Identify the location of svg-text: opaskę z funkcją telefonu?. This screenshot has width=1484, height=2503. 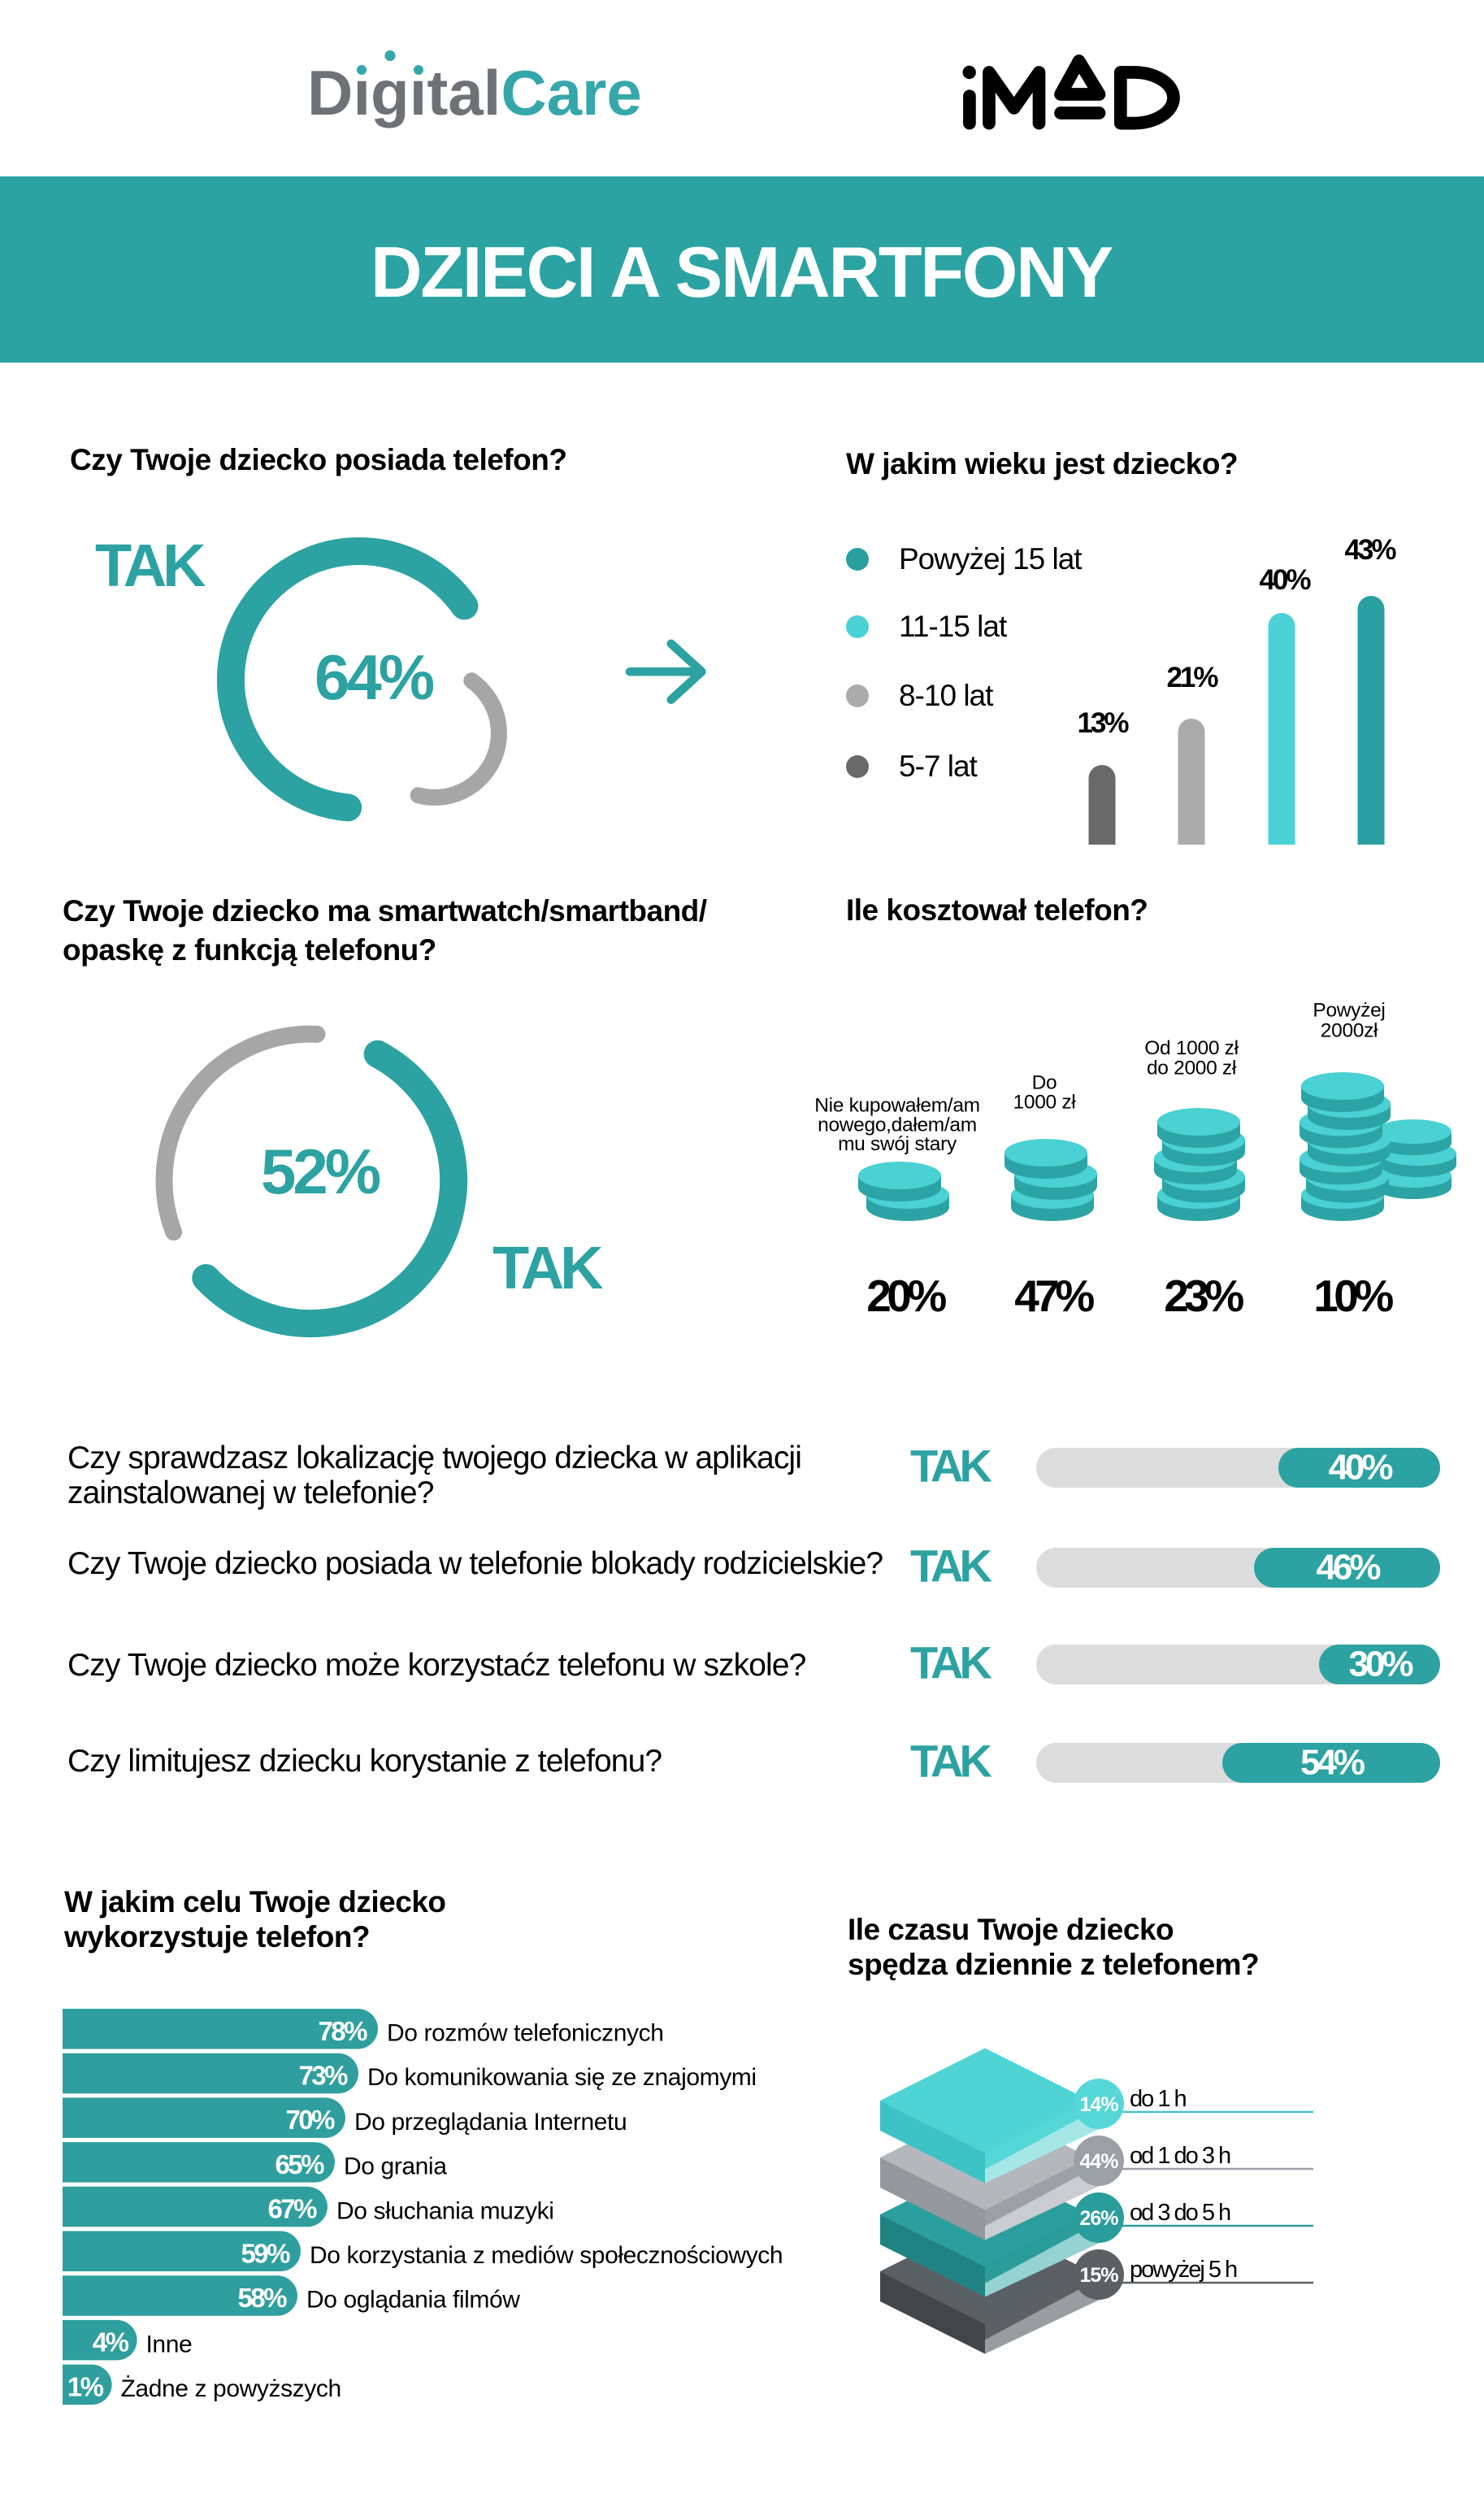
(249, 950).